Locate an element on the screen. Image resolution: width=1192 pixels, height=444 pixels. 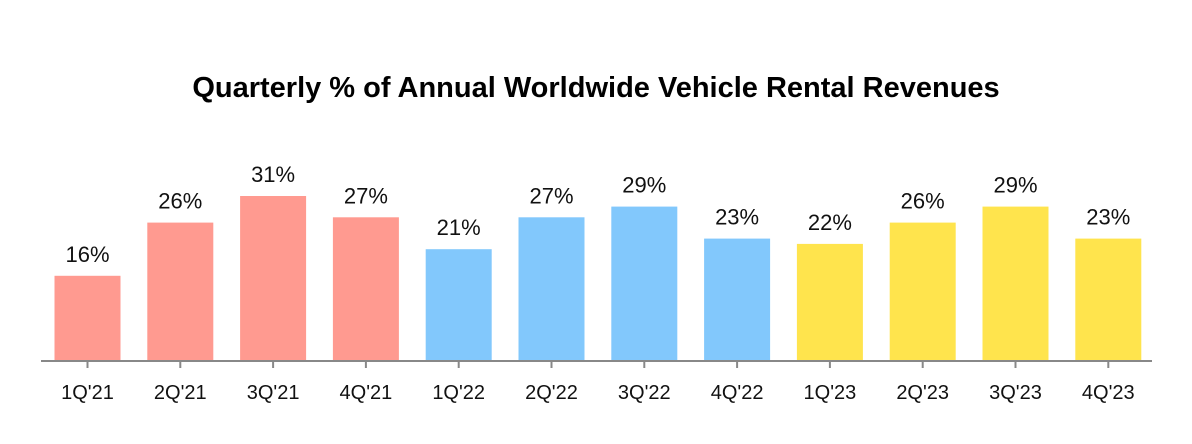
data-label-7: 23% is located at coordinates (737, 217).